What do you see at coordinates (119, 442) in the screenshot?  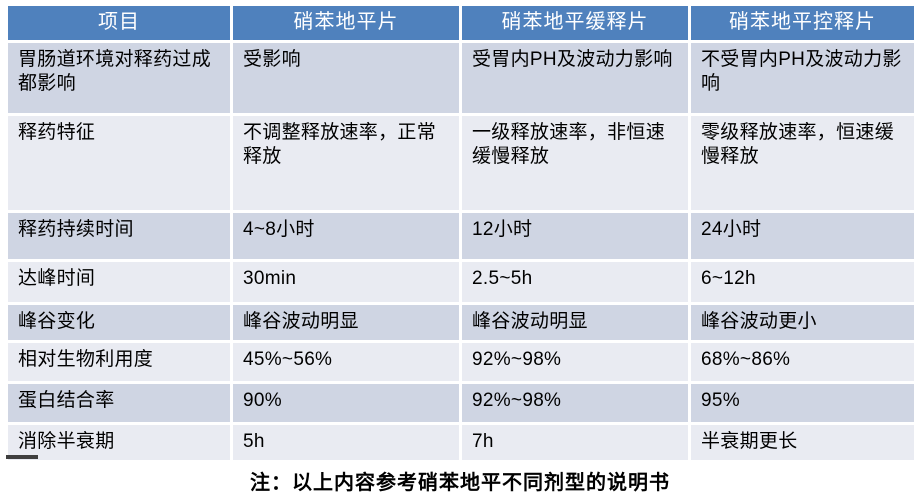 I see `row-label-cell: 消除半衰期` at bounding box center [119, 442].